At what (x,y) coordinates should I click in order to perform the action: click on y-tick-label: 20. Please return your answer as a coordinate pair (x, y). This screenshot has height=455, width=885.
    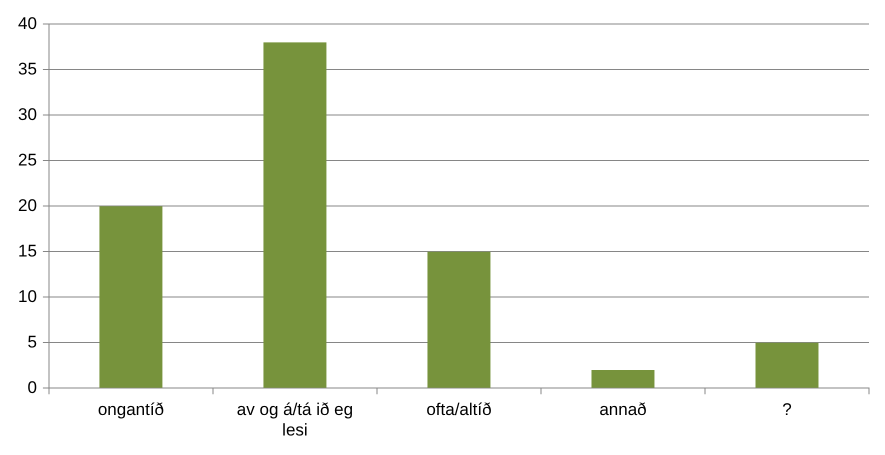
    Looking at the image, I should click on (27, 205).